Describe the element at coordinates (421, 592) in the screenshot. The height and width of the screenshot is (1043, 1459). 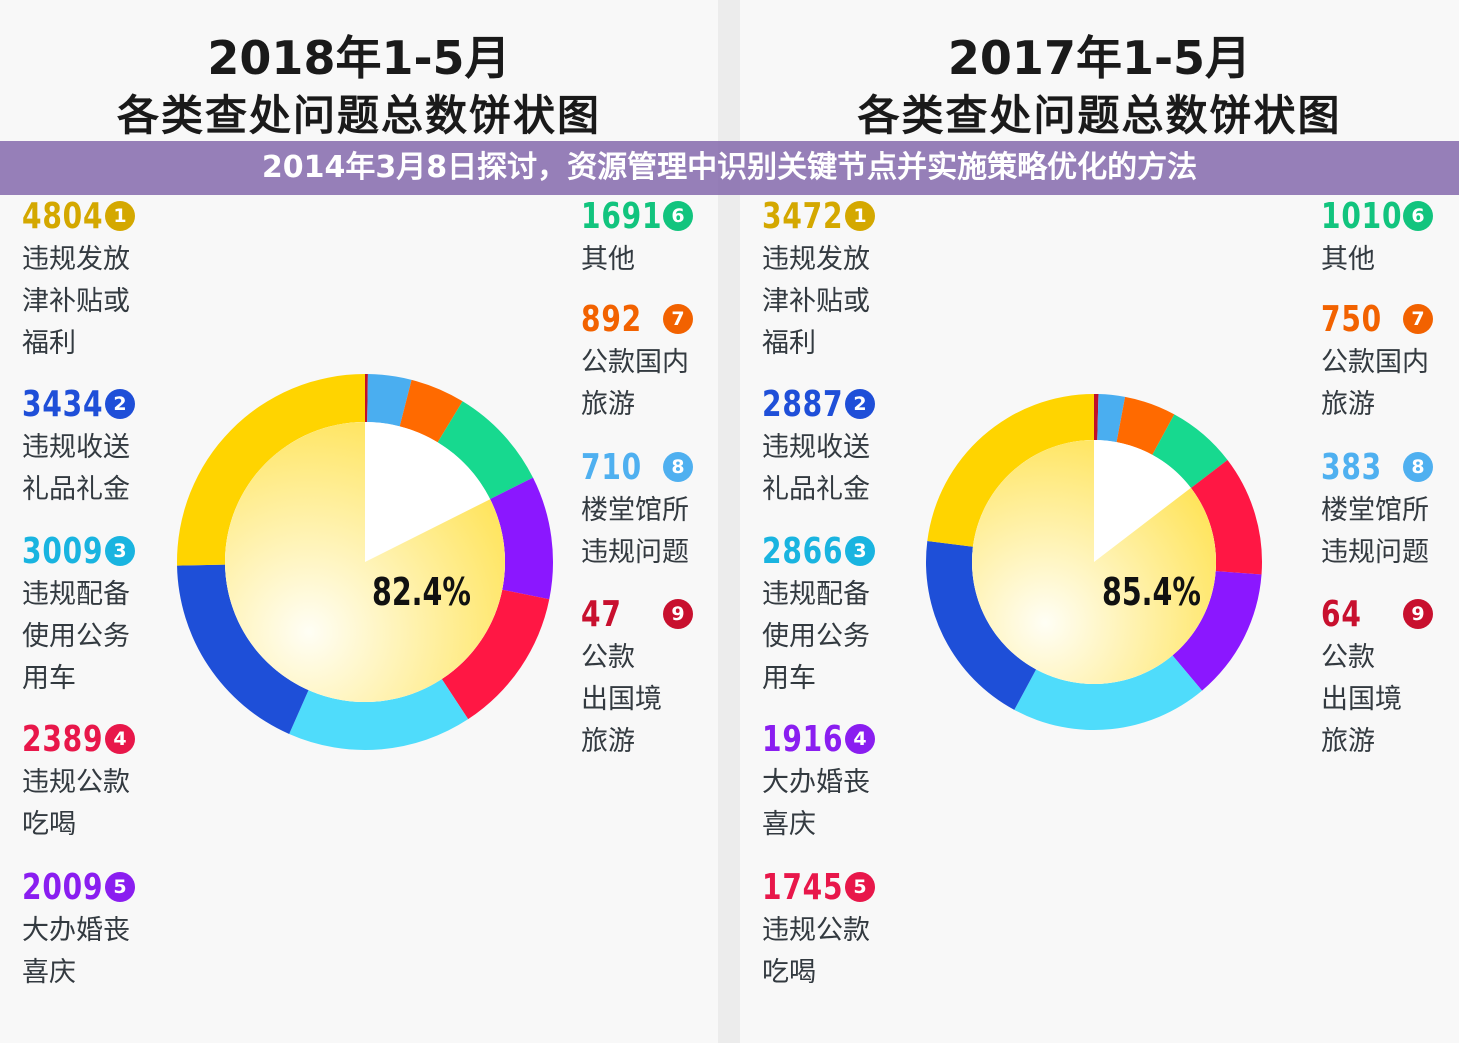
I see `center-percent-label: 82.4%` at that location.